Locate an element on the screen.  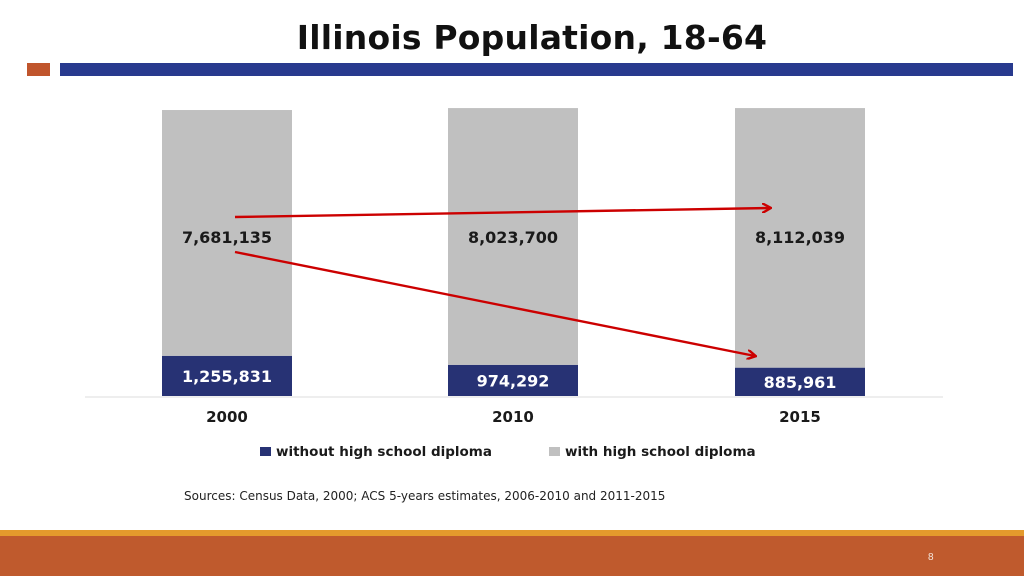
arrow-without-diploma-trend is located at coordinates (494, 303).